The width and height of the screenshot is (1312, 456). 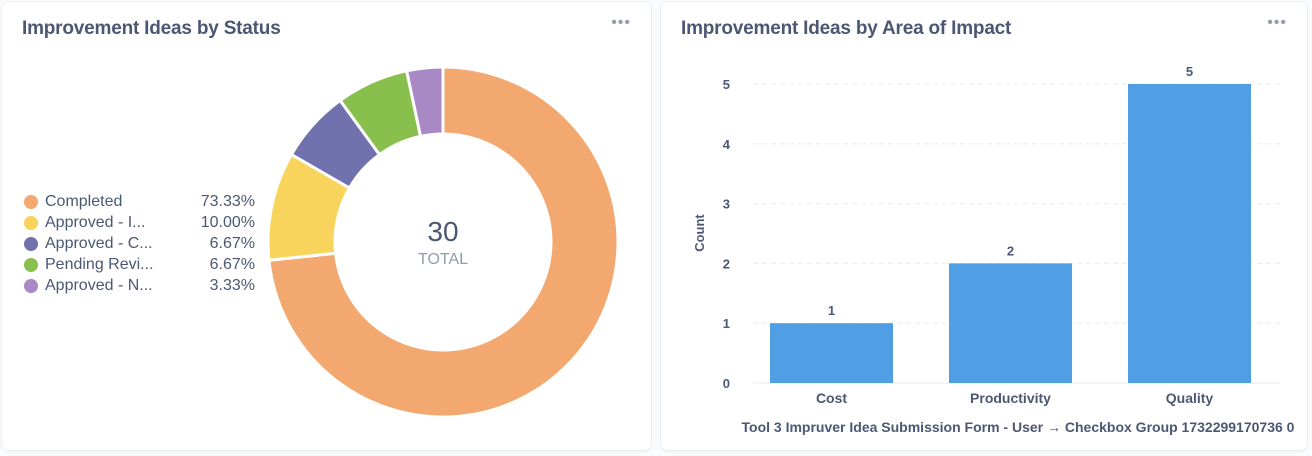 What do you see at coordinates (227, 222) in the screenshot?
I see `legend-value: 10.00%` at bounding box center [227, 222].